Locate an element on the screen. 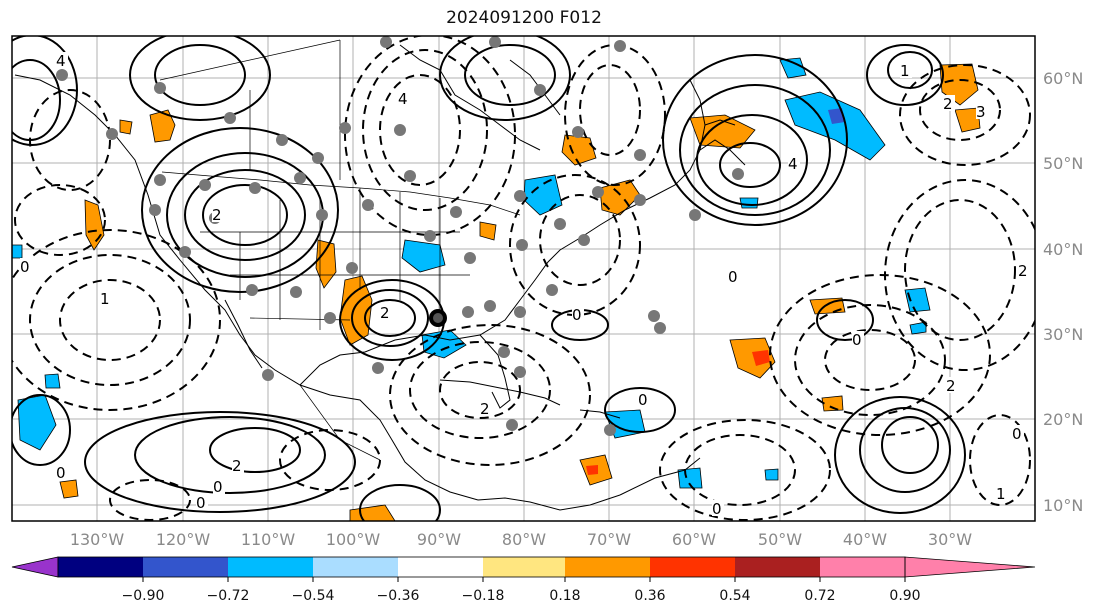 Image resolution: width=1105 pixels, height=615 pixels. map-title: 2024091200 F012 is located at coordinates (524, 18).